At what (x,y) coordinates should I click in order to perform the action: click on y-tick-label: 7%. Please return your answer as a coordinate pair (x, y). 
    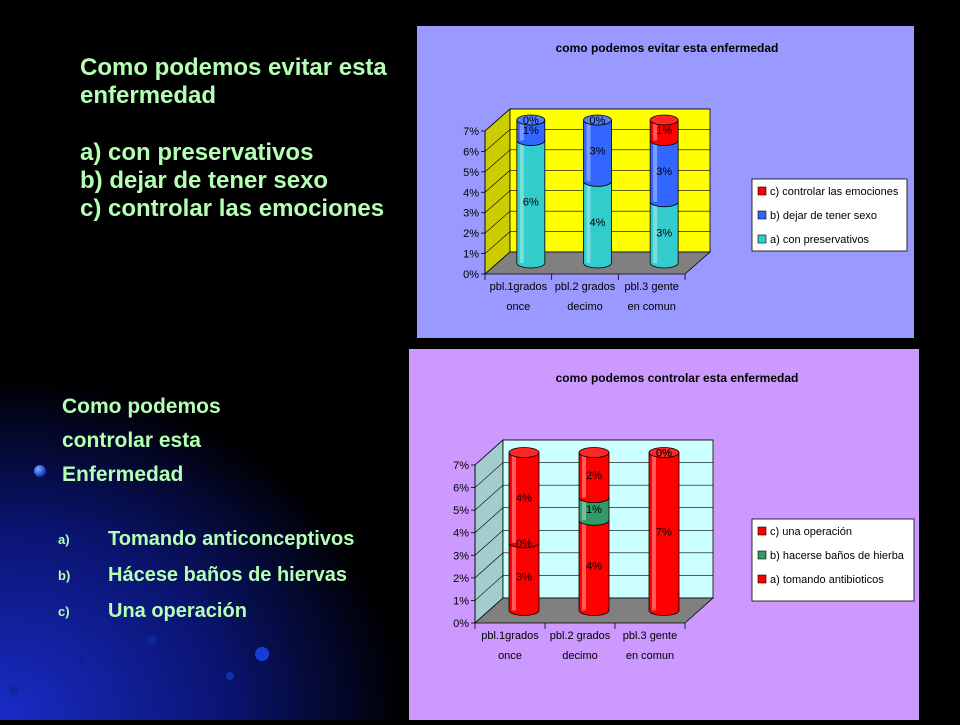
    Looking at the image, I should click on (461, 466).